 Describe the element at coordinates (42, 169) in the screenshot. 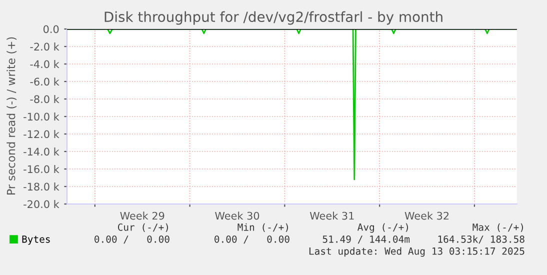

I see `y-tick-label: -16.0 k` at that location.